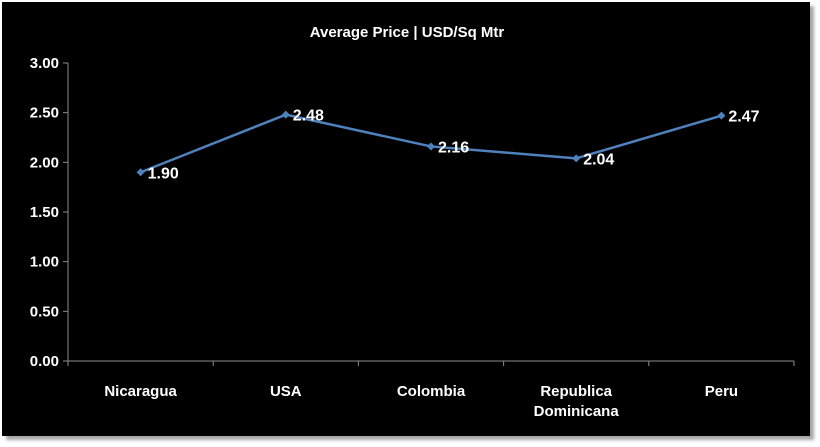  I want to click on data-label: 1.90, so click(163, 173).